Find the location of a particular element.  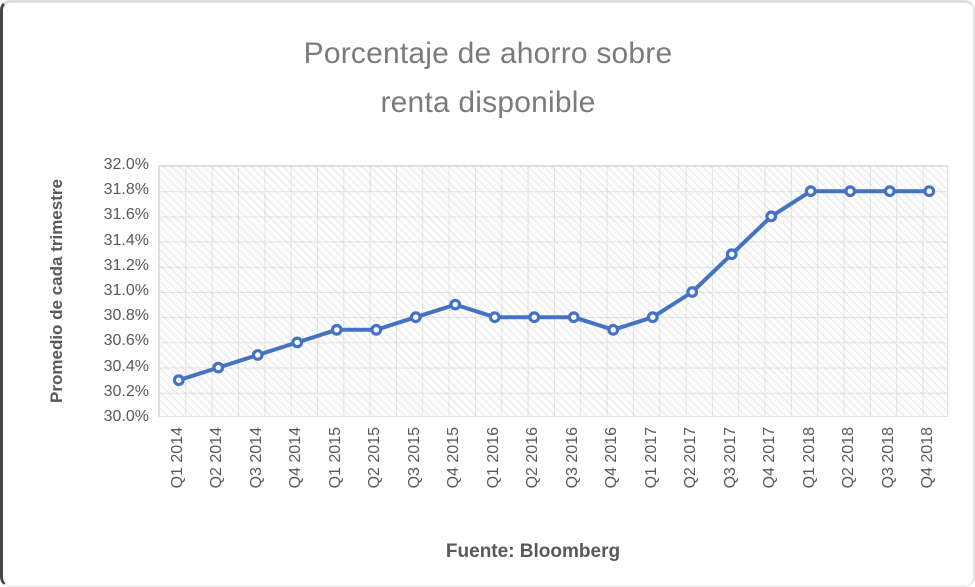

x-tick-label-text: Q2 2014 is located at coordinates (217, 458).